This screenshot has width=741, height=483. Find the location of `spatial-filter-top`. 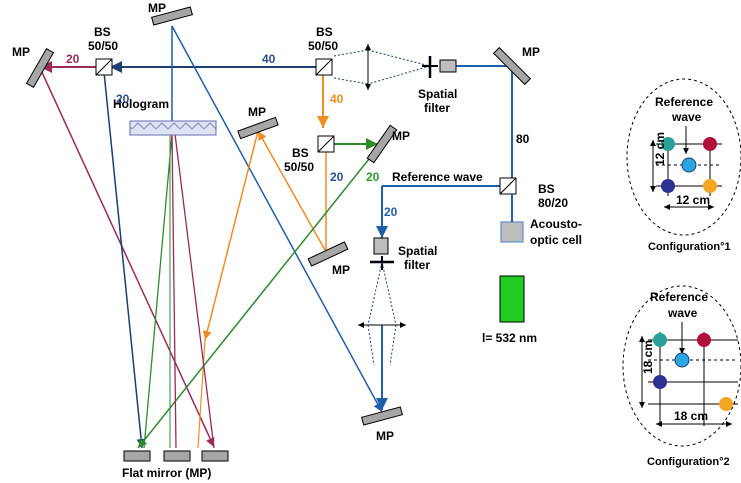

spatial-filter-top is located at coordinates (395, 67).